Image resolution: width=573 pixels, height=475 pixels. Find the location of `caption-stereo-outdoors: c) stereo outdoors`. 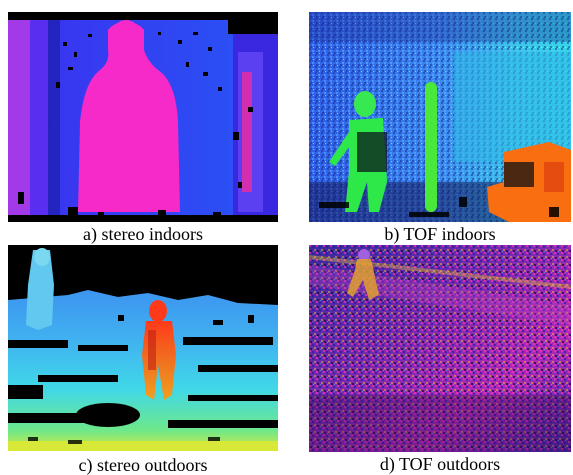

caption-stereo-outdoors: c) stereo outdoors is located at coordinates (143, 465).